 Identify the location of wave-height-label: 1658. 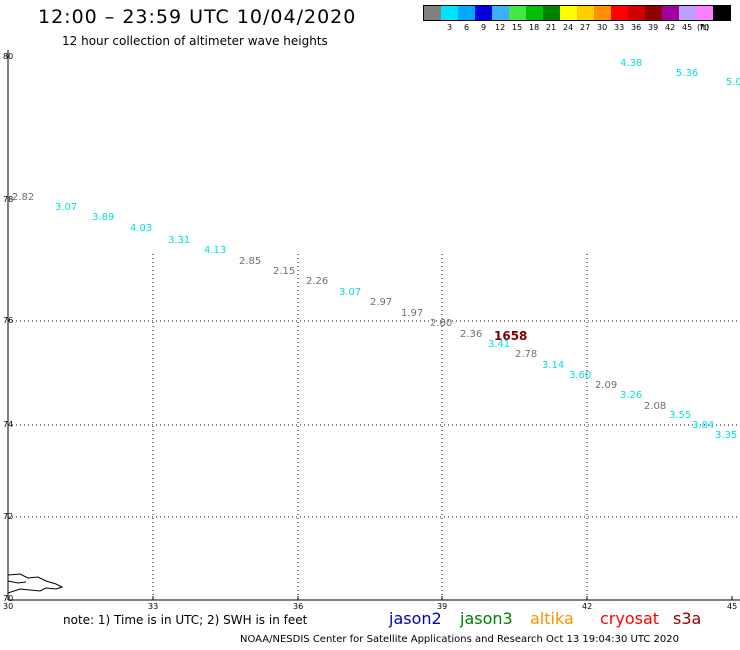
(511, 336).